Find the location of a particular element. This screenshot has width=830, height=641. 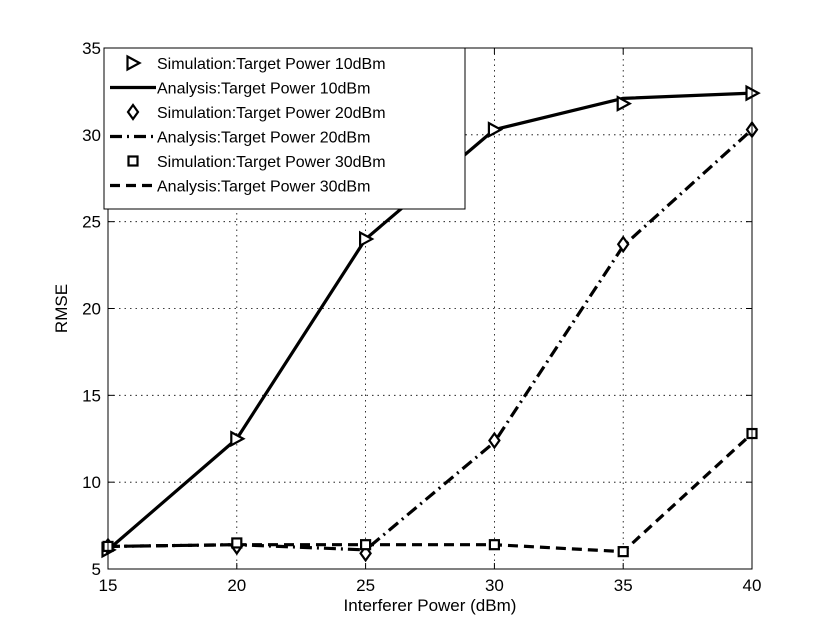

legend-marker-triangle-right is located at coordinates (134, 63).